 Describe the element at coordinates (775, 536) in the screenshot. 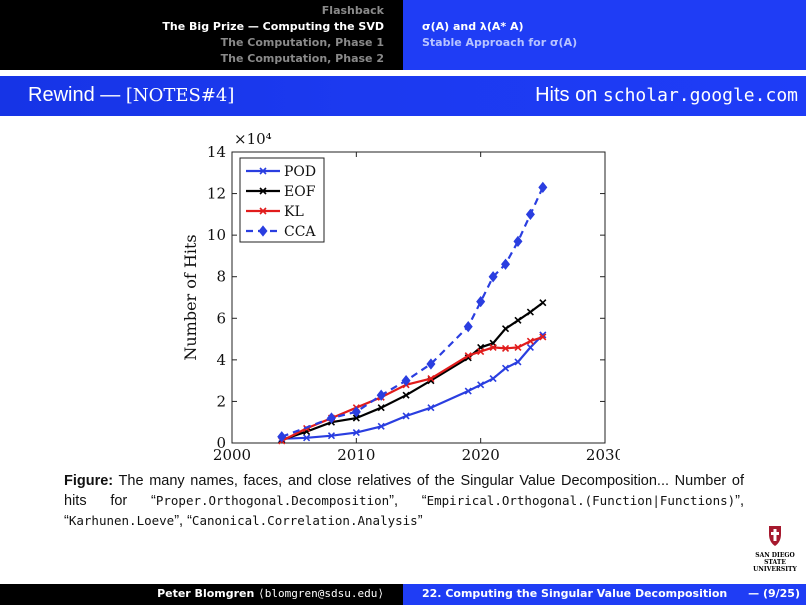

I see `sdsu-crest-icon` at that location.